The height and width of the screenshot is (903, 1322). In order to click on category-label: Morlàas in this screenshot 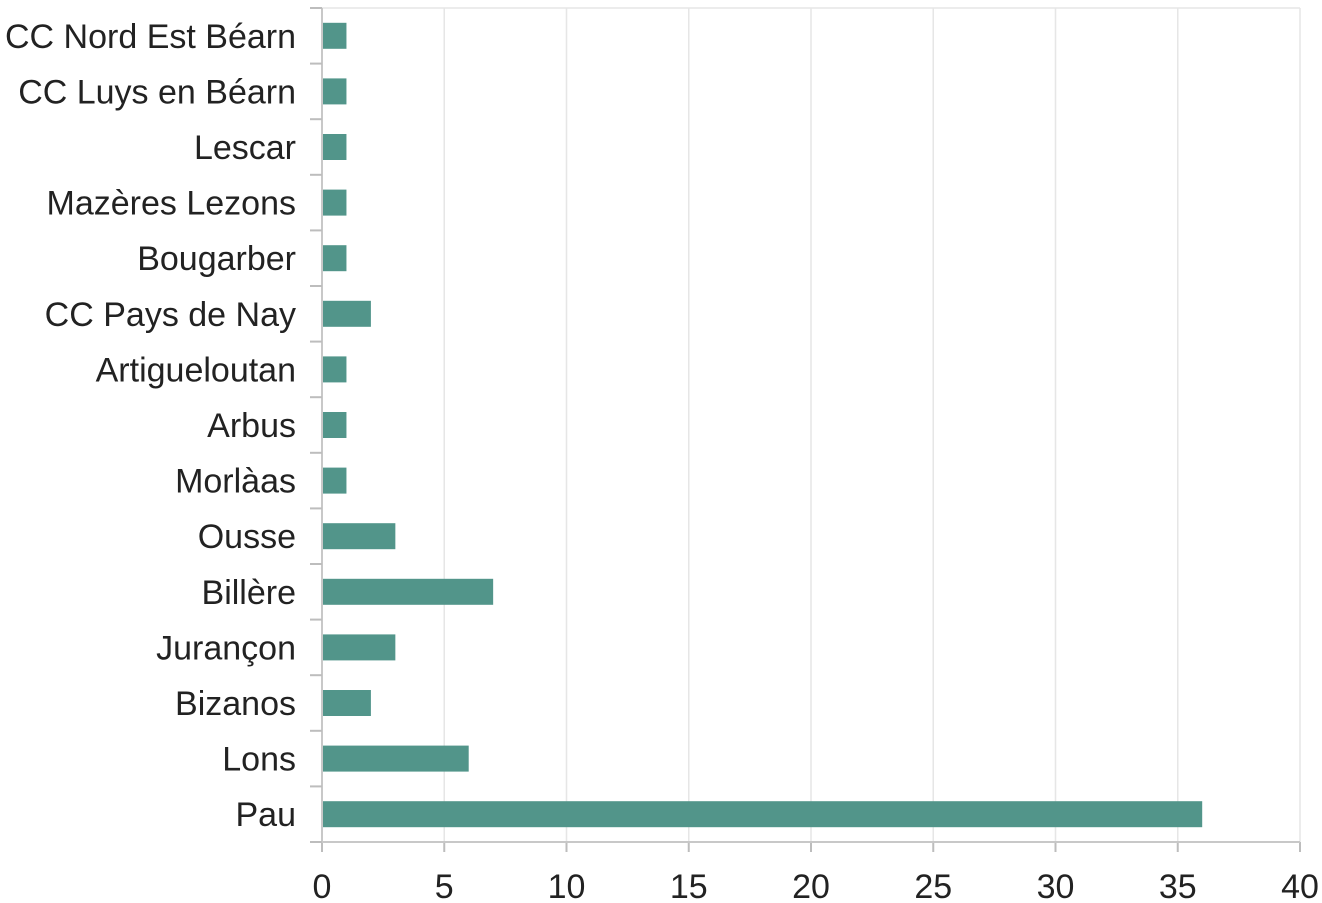, I will do `click(235, 482)`.